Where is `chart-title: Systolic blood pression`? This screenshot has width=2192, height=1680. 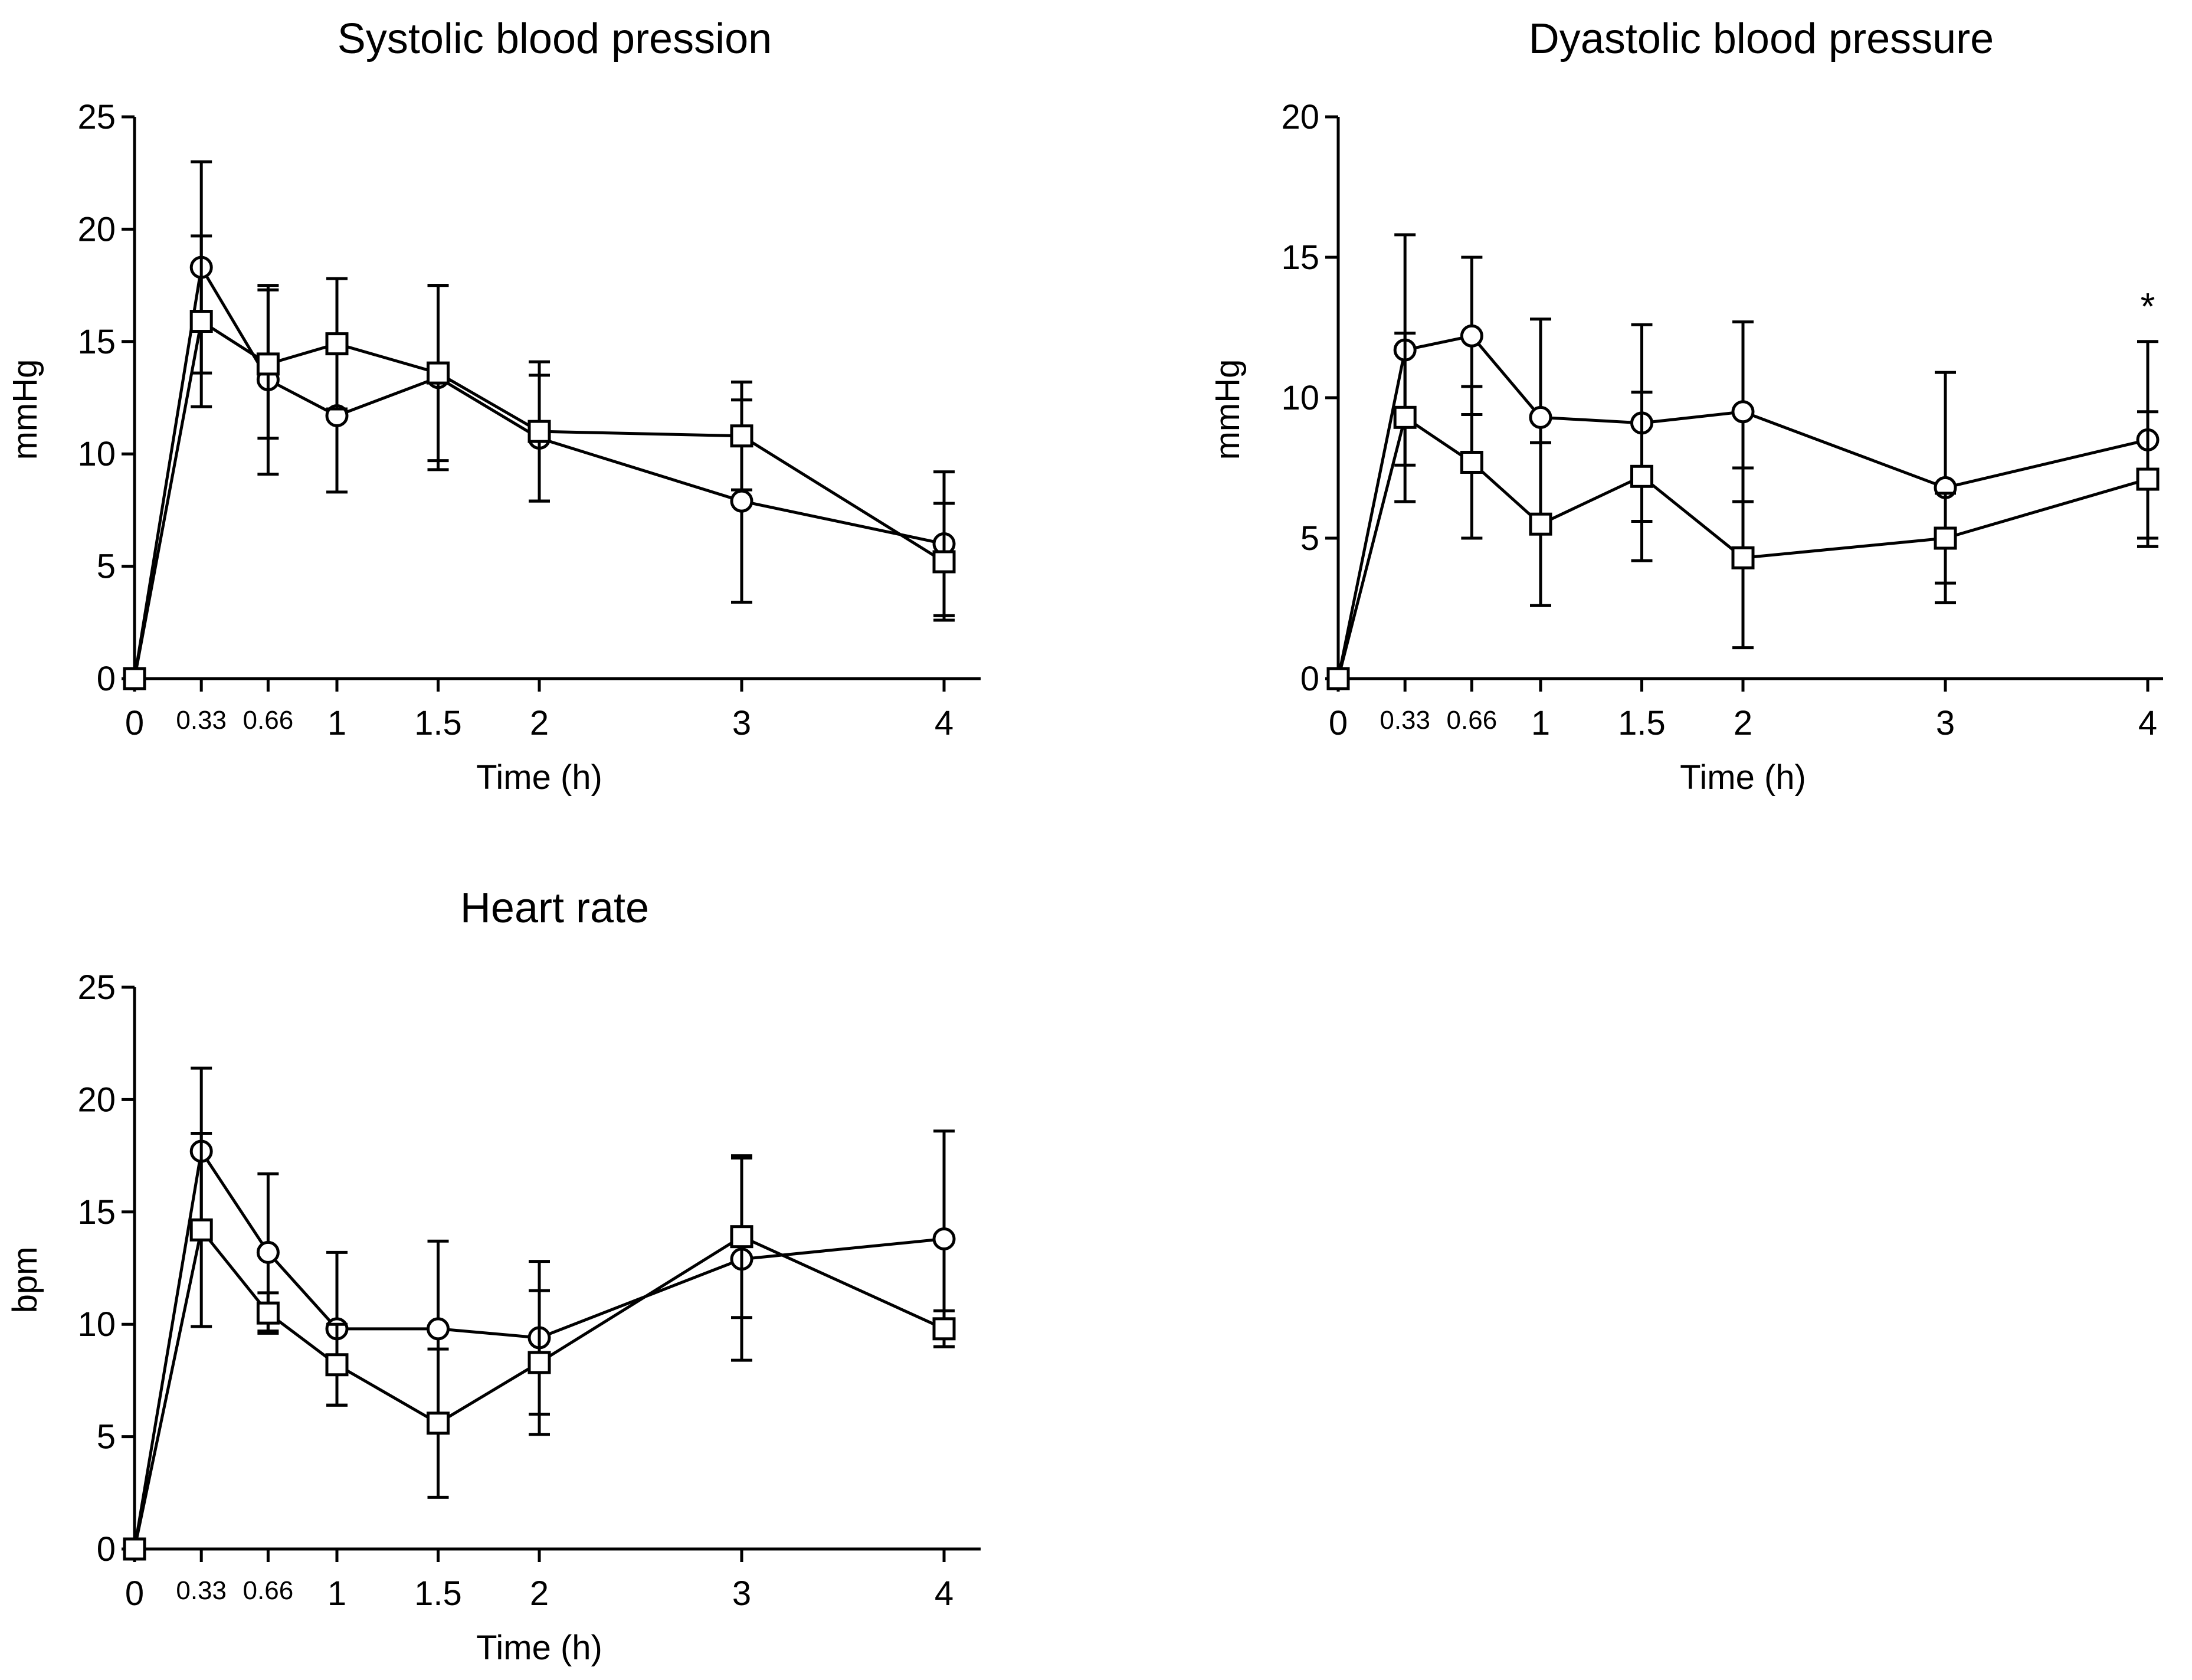 chart-title: Systolic blood pression is located at coordinates (555, 39).